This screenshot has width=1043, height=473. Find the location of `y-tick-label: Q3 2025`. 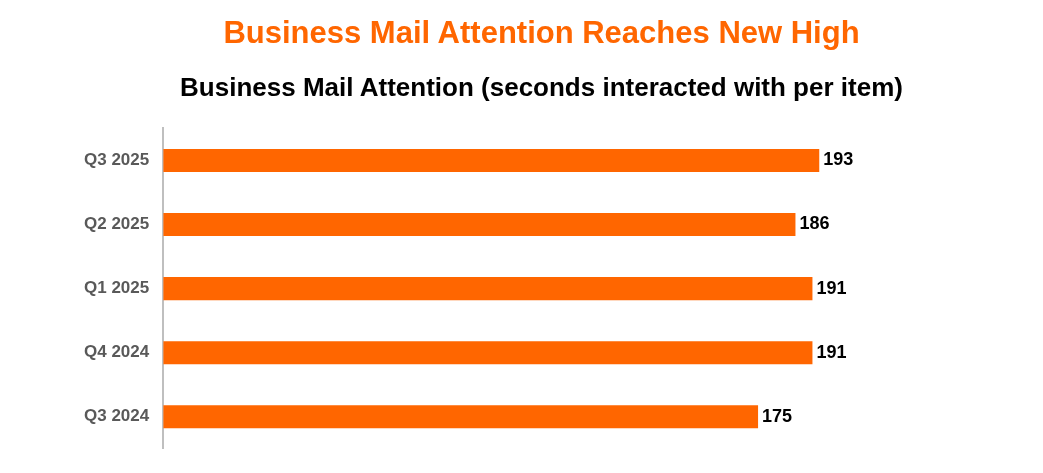

y-tick-label: Q3 2025 is located at coordinates (116, 160).